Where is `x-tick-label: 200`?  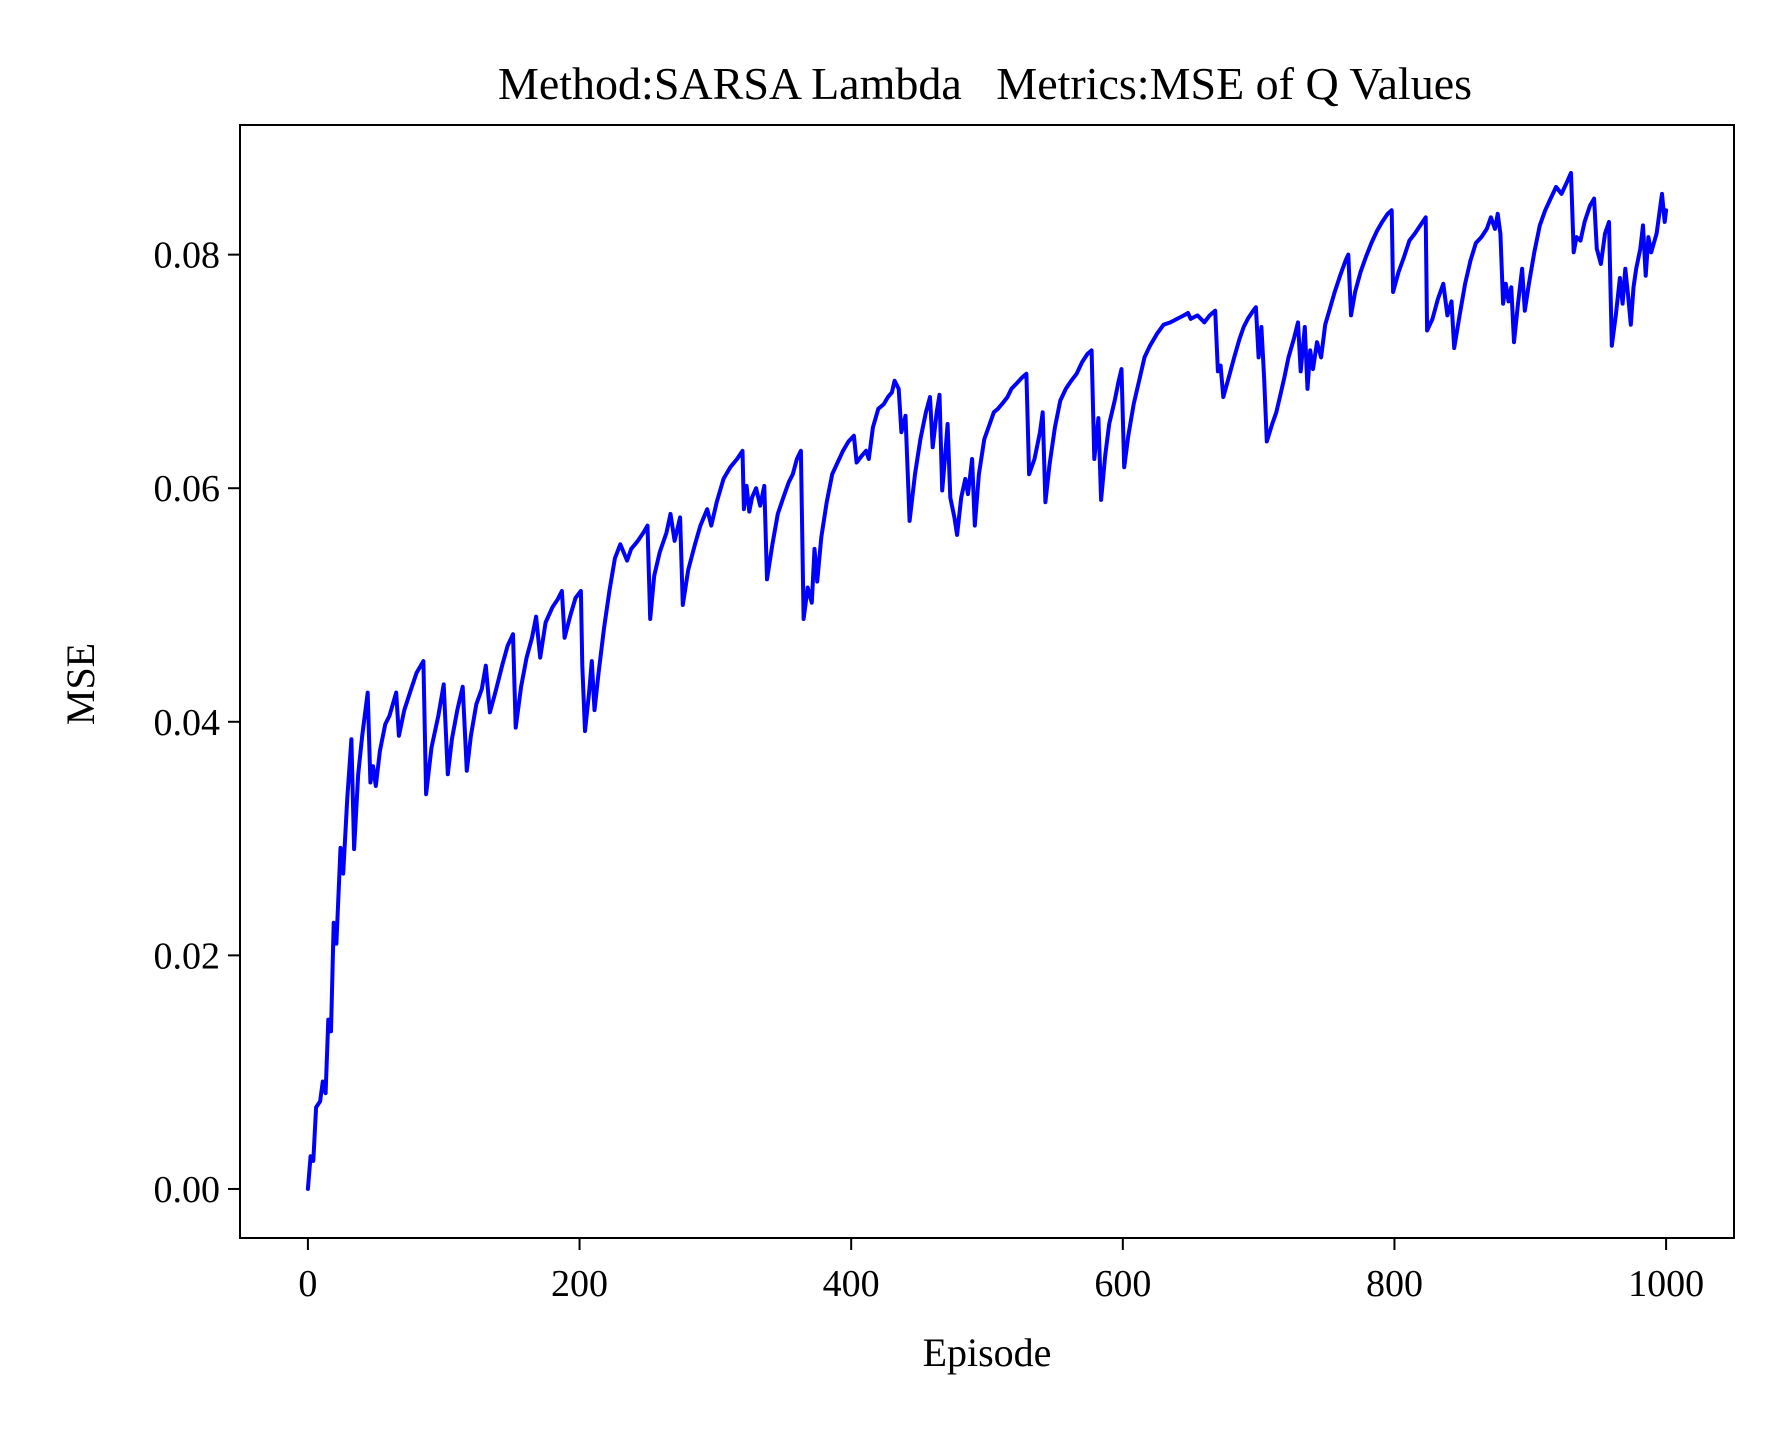
x-tick-label: 200 is located at coordinates (579, 1284).